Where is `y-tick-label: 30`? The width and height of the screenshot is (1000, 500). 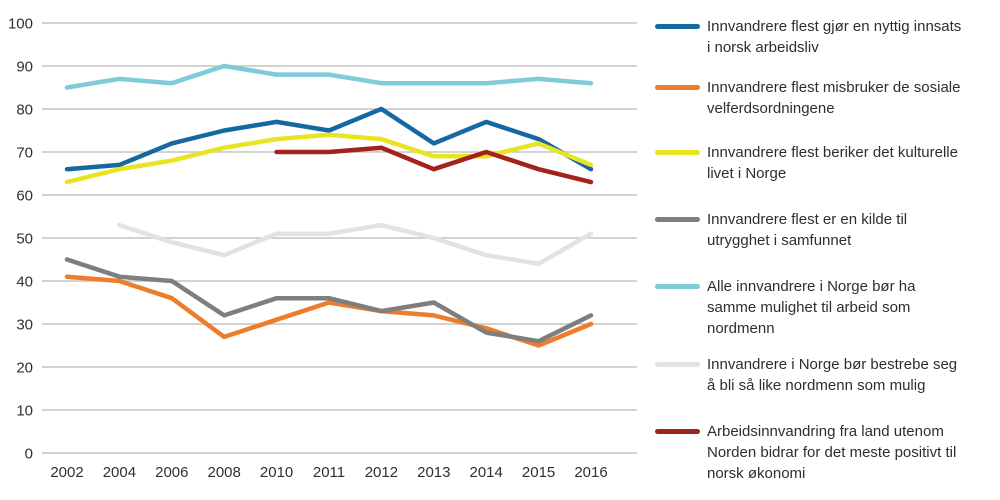 y-tick-label: 30 is located at coordinates (24, 325).